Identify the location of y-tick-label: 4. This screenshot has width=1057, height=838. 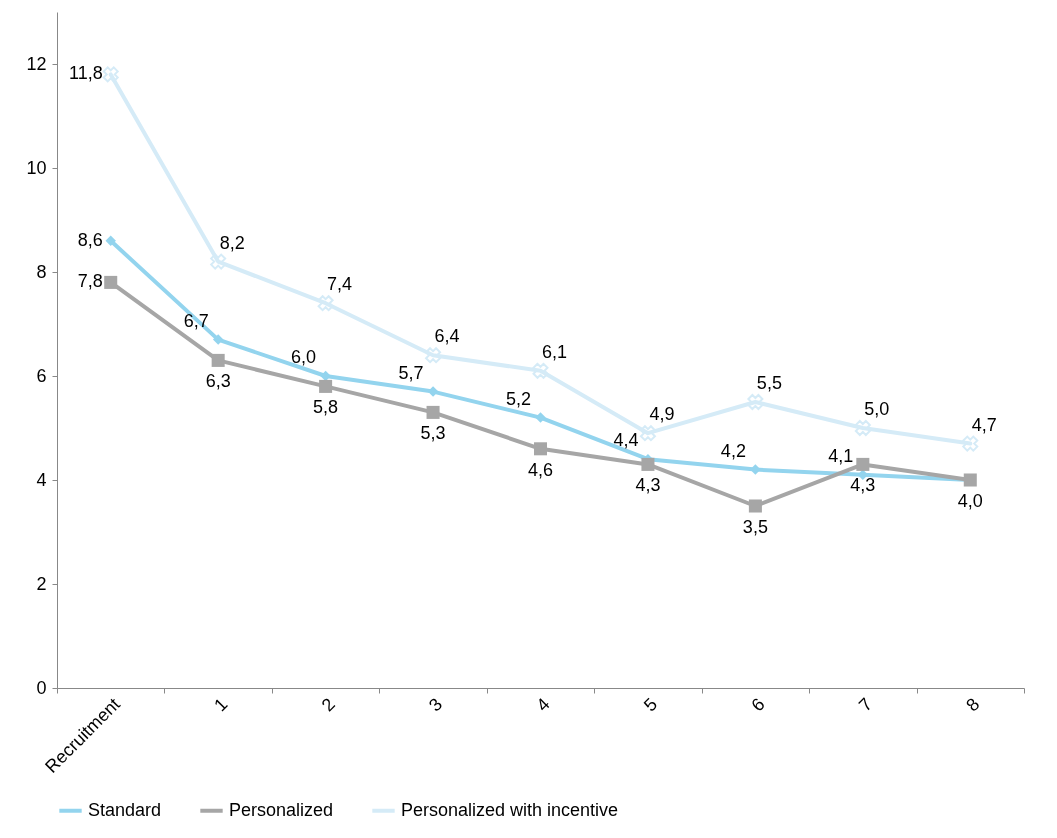
(41, 479).